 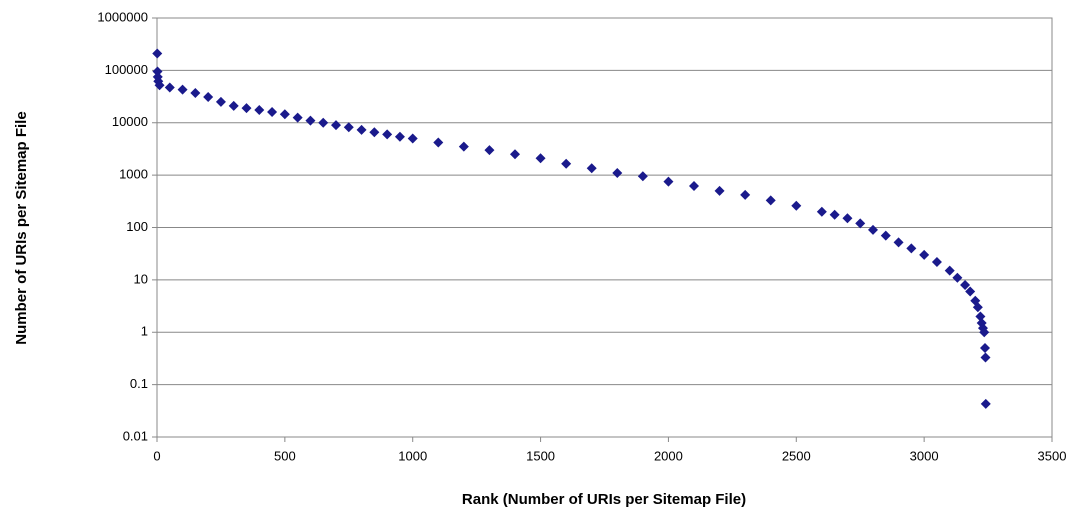 I want to click on y-tick-label: 0.01, so click(x=135, y=435).